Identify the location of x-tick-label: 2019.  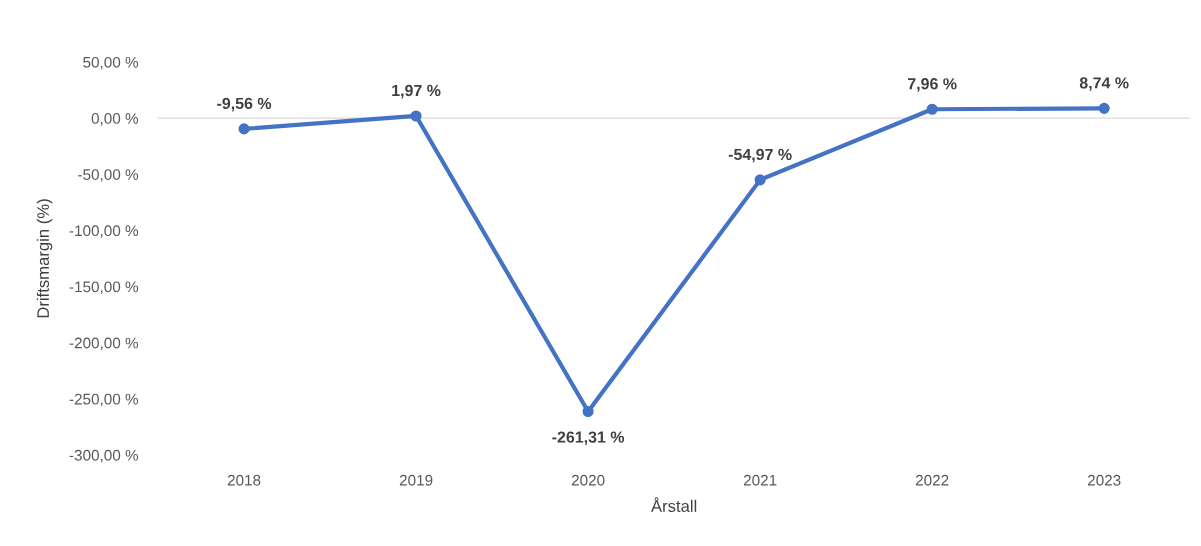
(416, 480).